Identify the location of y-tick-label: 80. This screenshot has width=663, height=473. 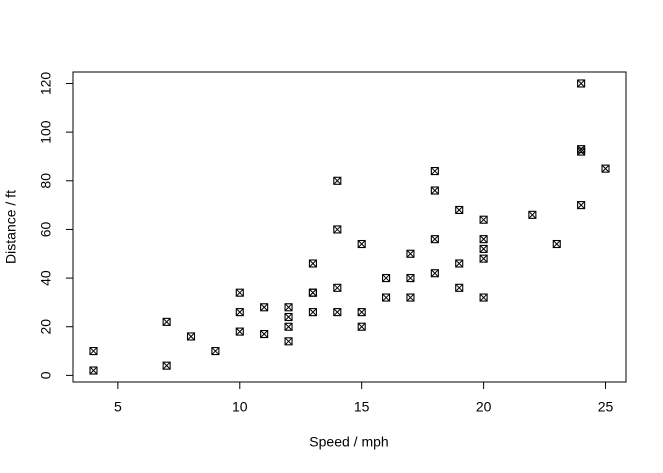
(46, 181).